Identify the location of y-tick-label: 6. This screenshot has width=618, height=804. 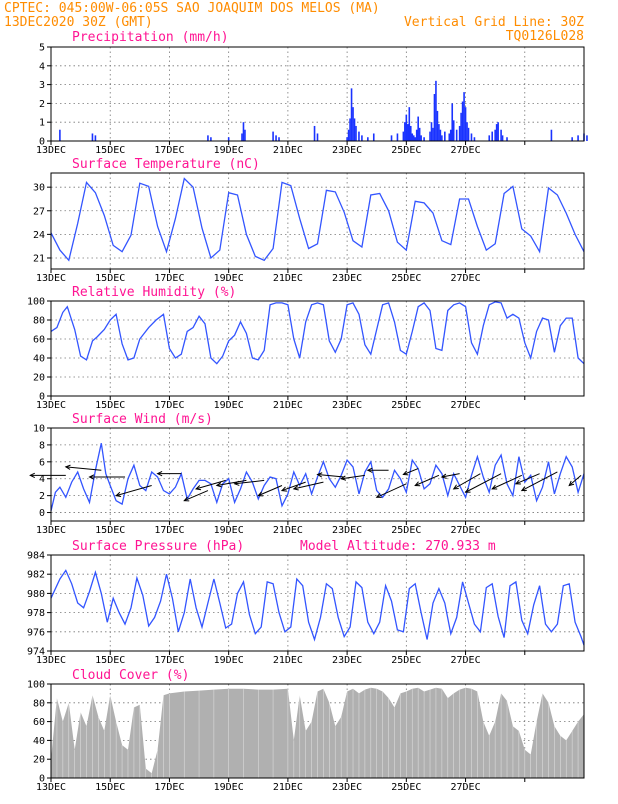
(42, 462).